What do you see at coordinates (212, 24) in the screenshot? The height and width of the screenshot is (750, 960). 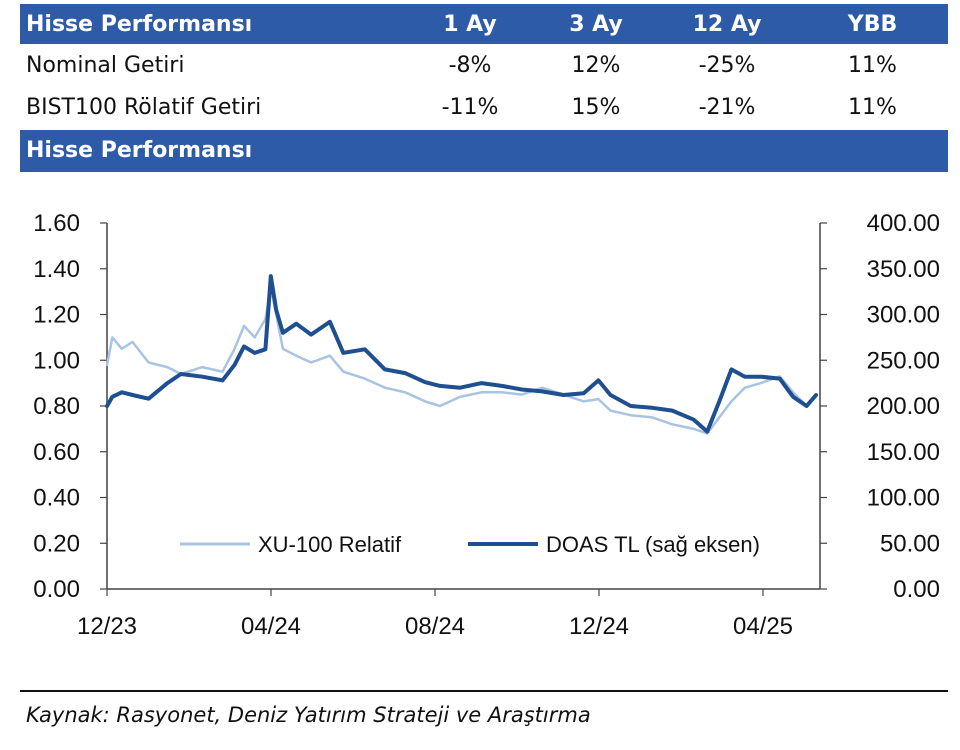 I see `table-title: Hisse Performansı` at bounding box center [212, 24].